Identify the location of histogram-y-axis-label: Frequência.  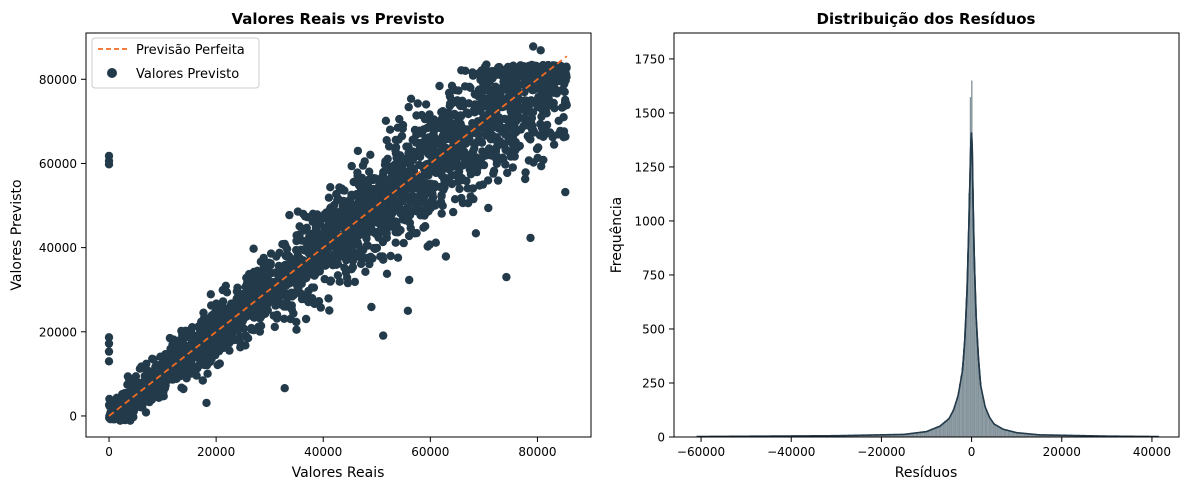
(617, 235).